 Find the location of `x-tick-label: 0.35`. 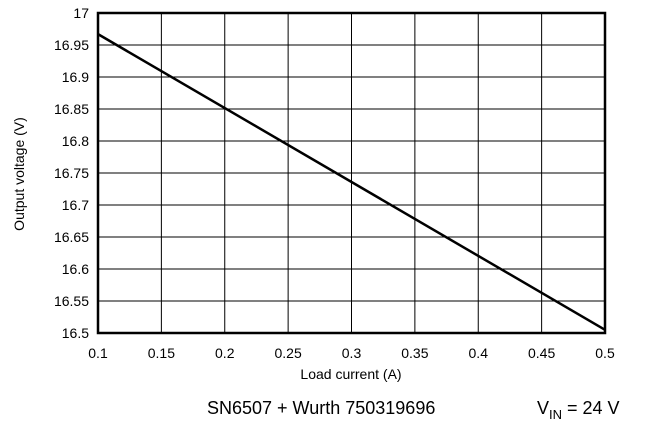

x-tick-label: 0.35 is located at coordinates (414, 353).